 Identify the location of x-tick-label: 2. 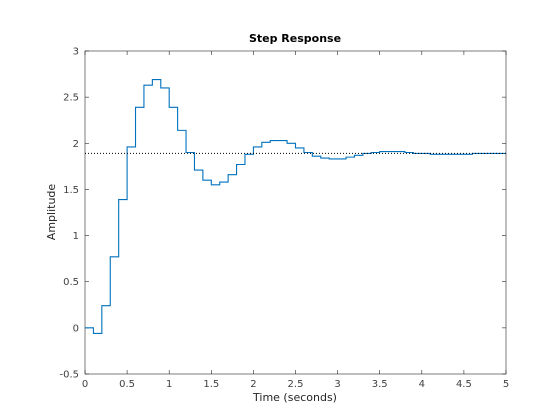
(253, 384).